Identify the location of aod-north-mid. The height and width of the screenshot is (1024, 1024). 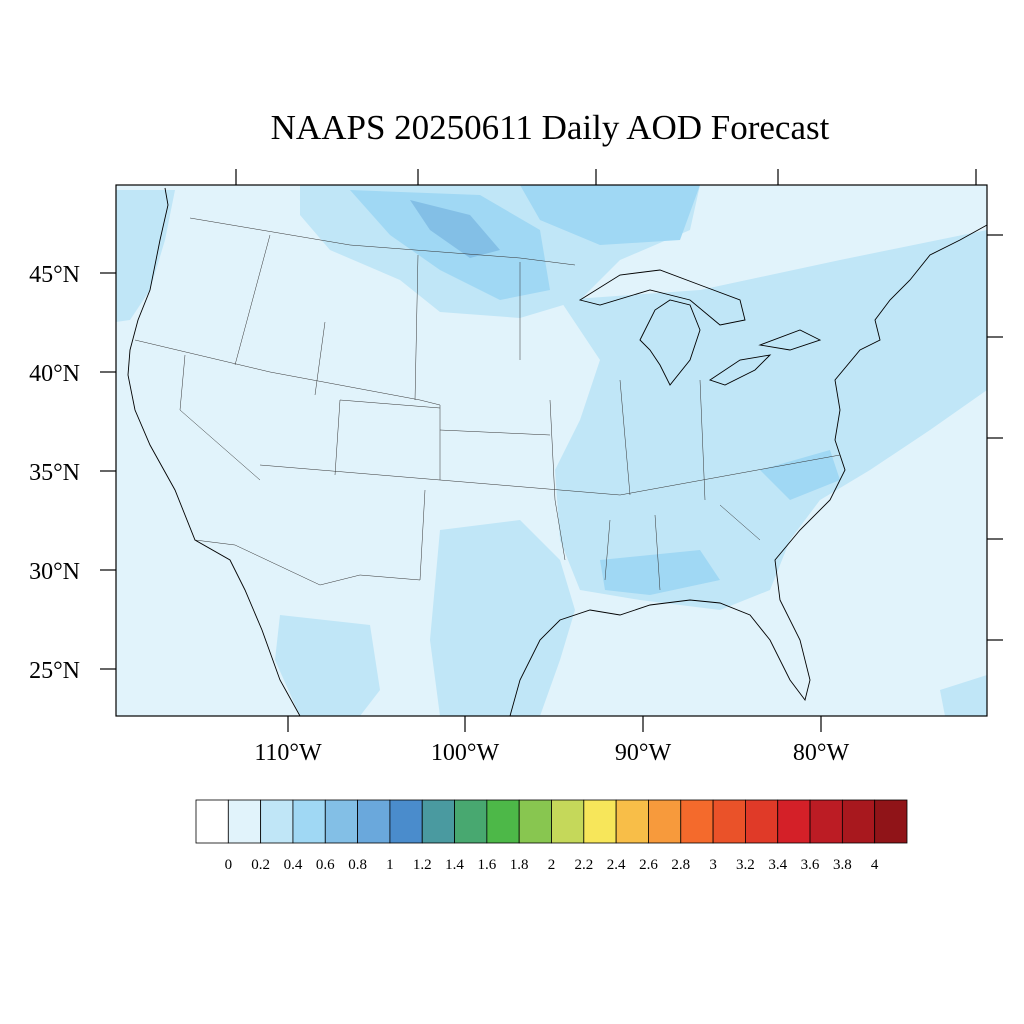
(450, 245).